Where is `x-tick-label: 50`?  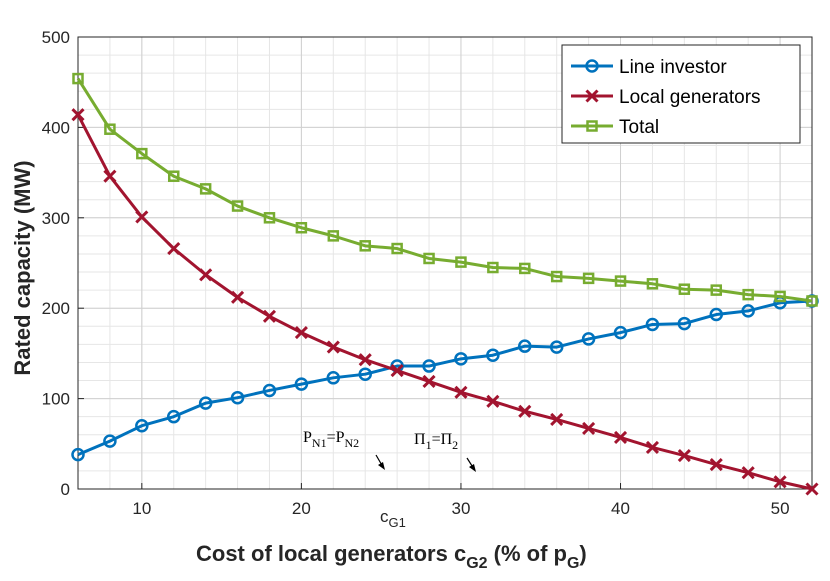
x-tick-label: 50 is located at coordinates (780, 508).